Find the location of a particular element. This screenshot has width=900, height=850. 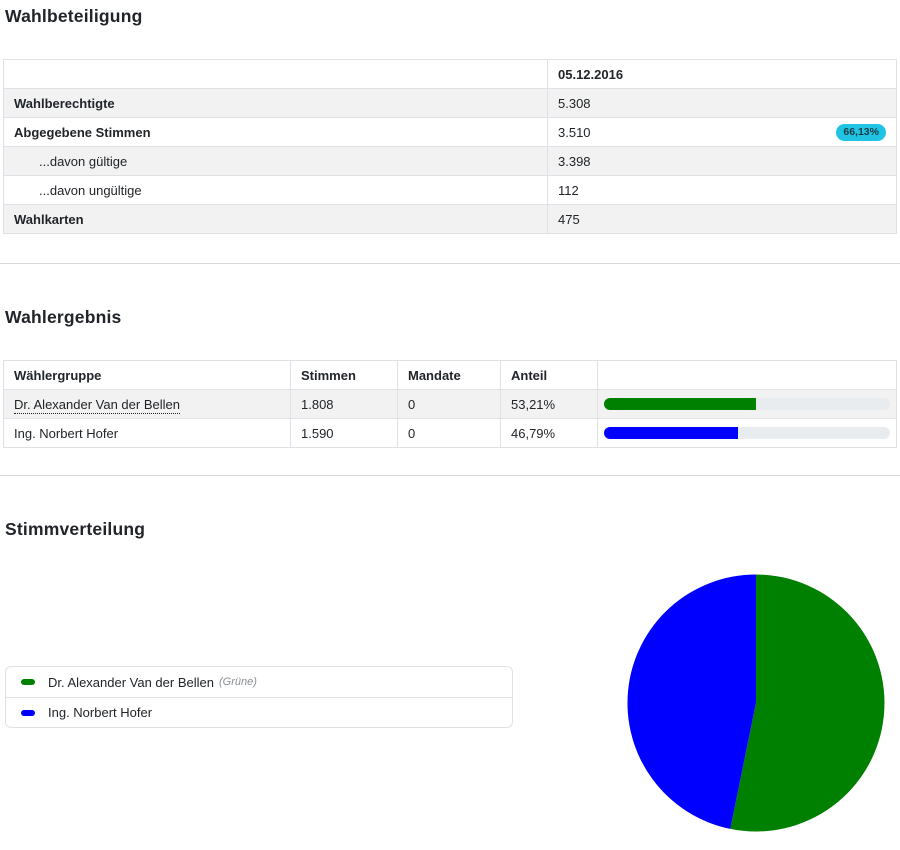

results-column-header: Mandate is located at coordinates (449, 375).